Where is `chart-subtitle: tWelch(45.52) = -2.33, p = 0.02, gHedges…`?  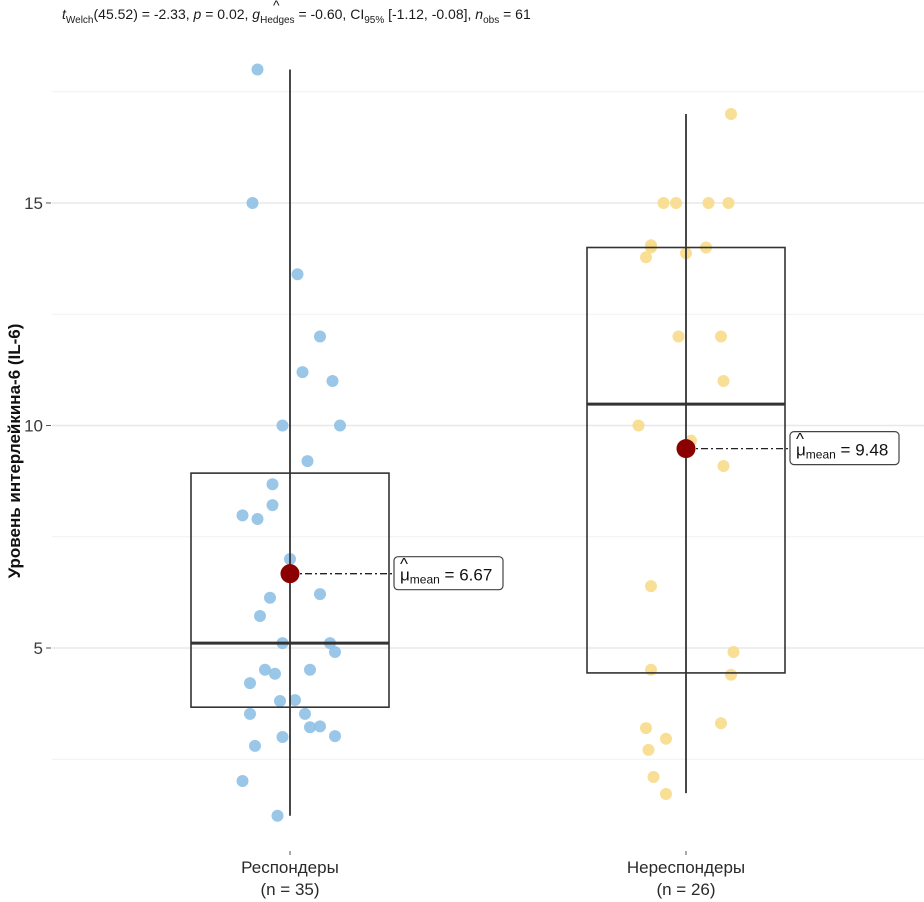
chart-subtitle: tWelch(45.52) = -2.33, p = 0.02, gHedges… is located at coordinates (296, 16).